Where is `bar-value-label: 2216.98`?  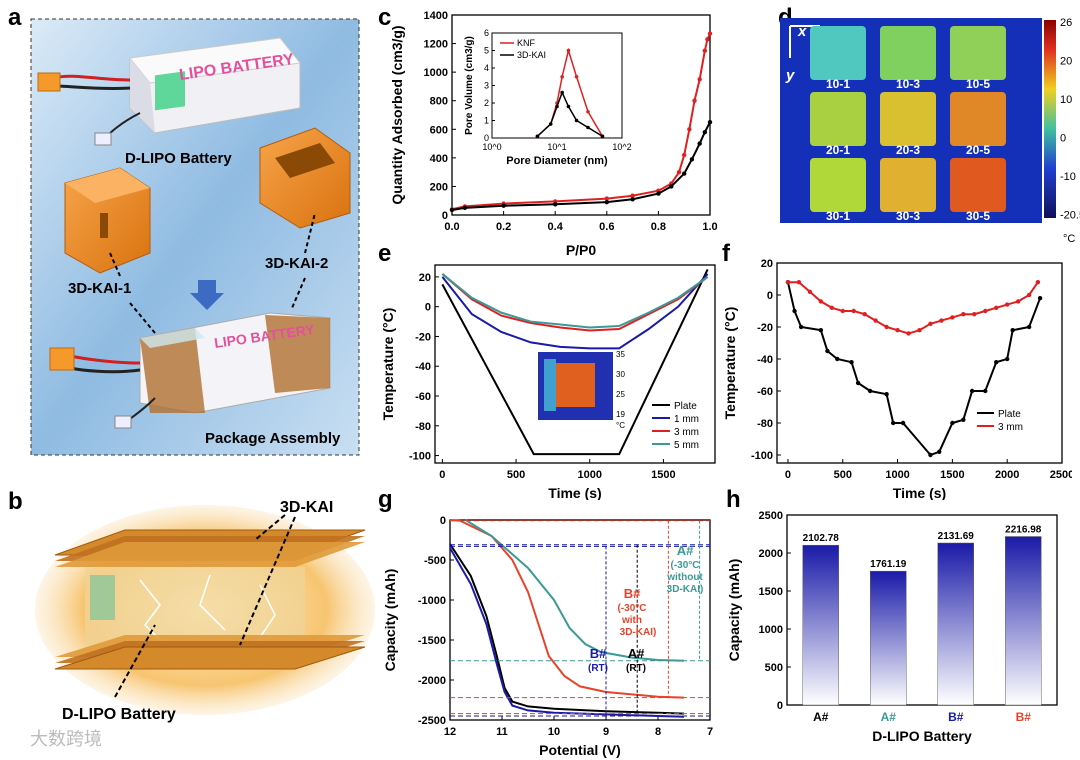 bar-value-label: 2216.98 is located at coordinates (1023, 530).